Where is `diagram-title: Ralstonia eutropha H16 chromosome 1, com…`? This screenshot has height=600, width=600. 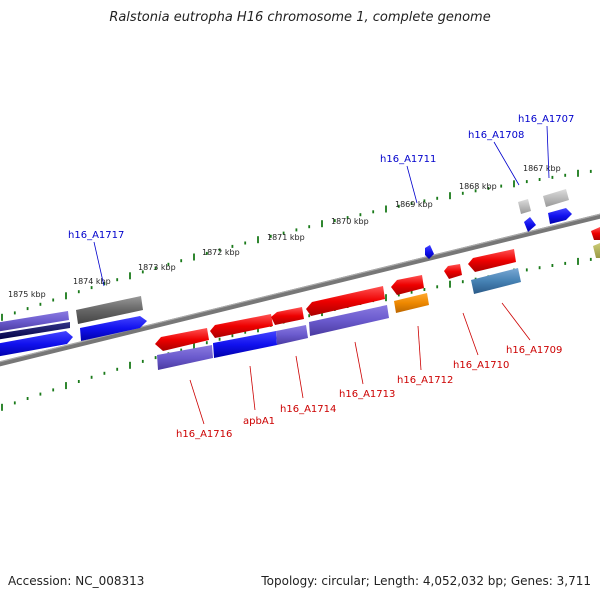
diagram-title: Ralstonia eutropha H16 chromosome 1, com… is located at coordinates (300, 17).